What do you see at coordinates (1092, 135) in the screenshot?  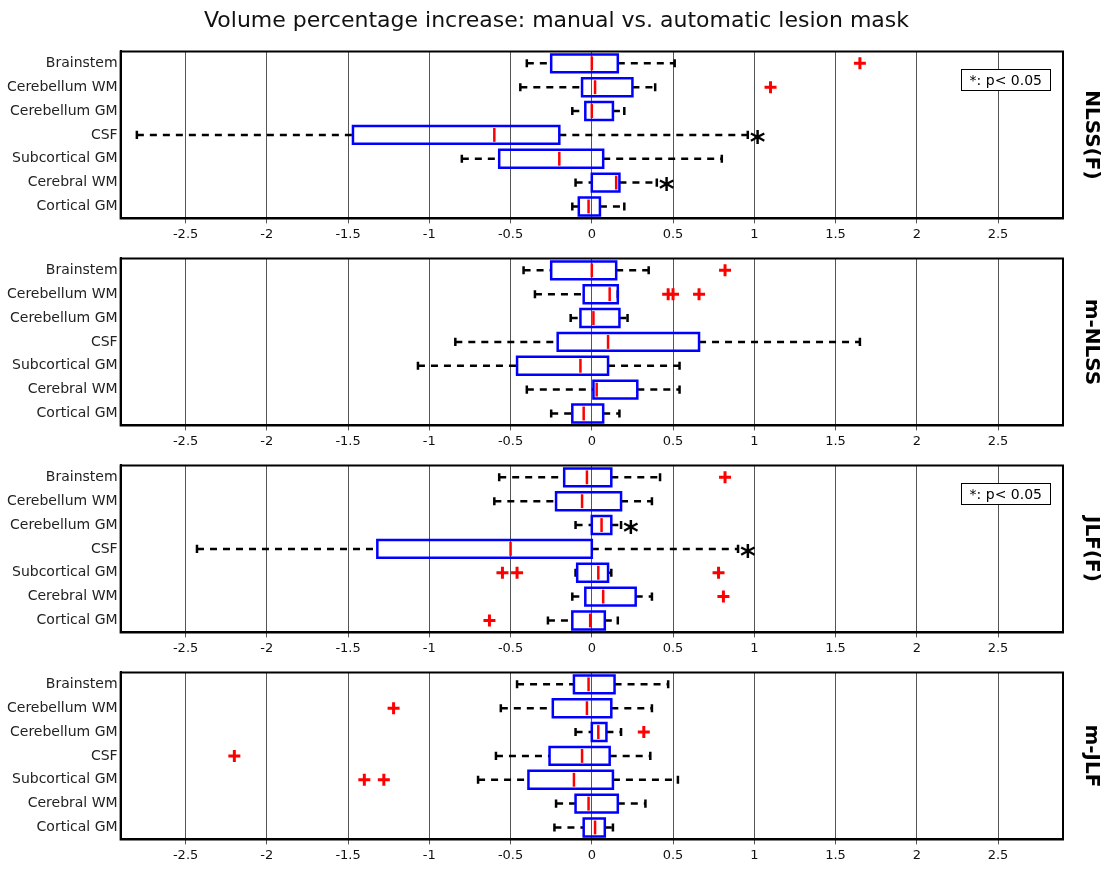 I see `y2-axis-title: NLSS(F)` at bounding box center [1092, 135].